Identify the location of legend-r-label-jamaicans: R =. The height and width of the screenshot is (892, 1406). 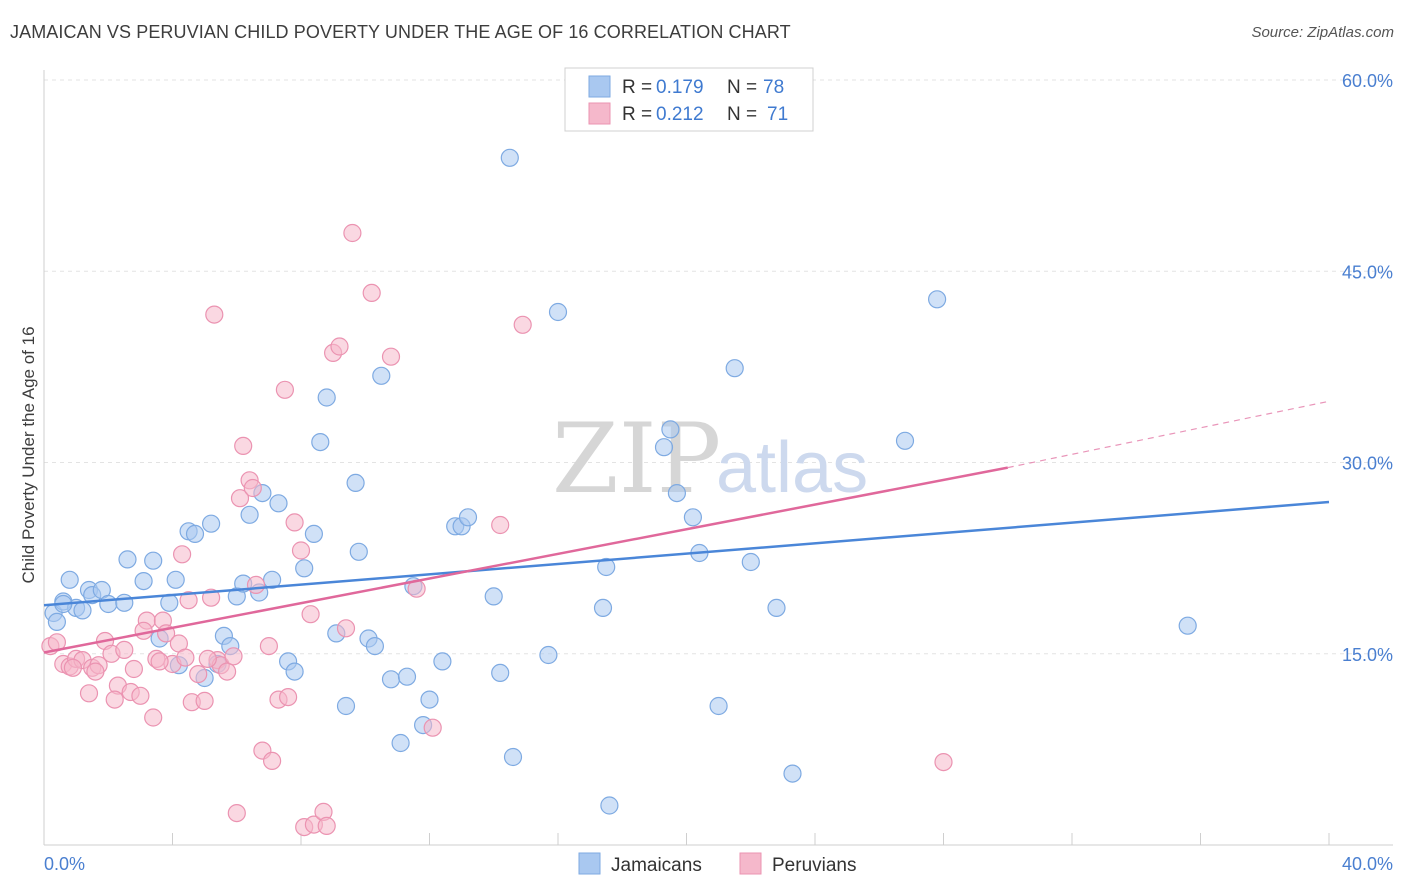
(637, 87).